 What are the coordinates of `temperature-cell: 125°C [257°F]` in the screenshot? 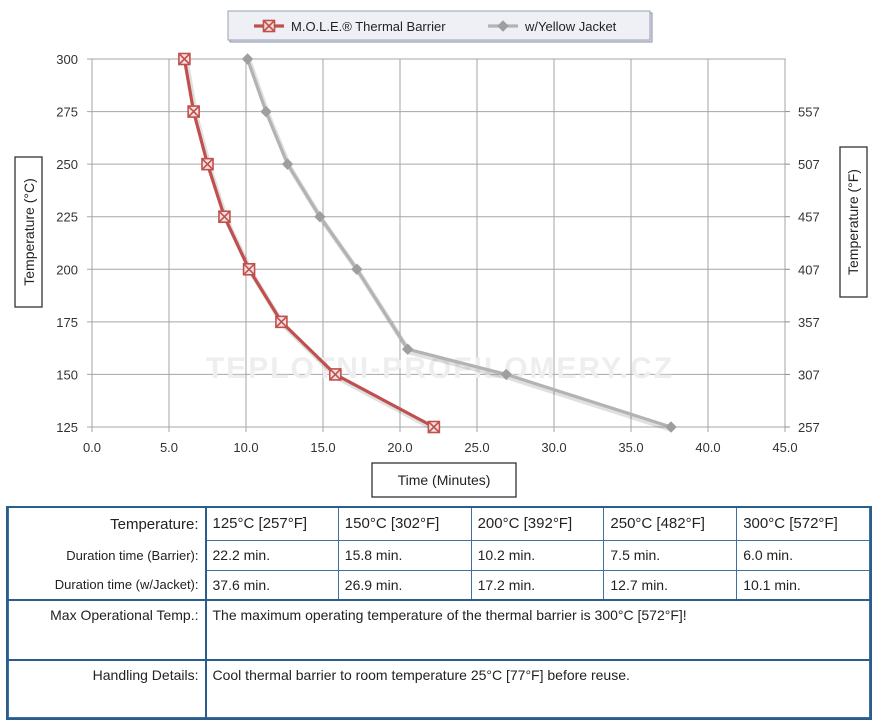 It's located at (272, 524).